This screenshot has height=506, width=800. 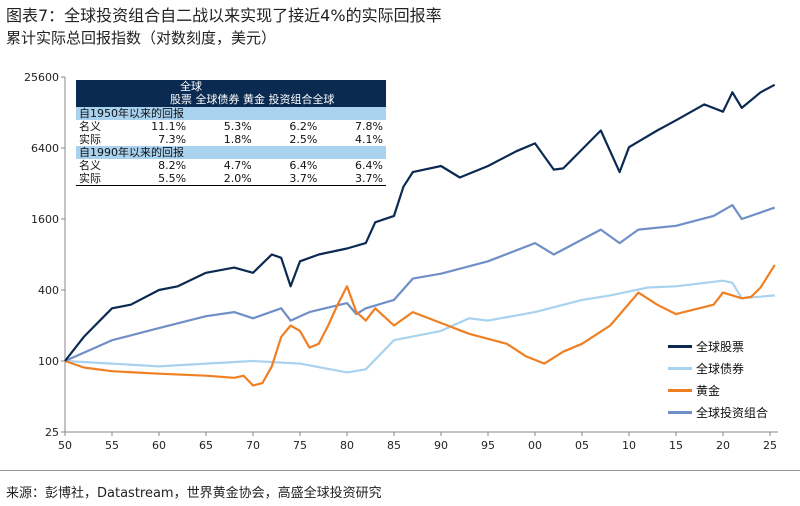 I want to click on legend-item: 全球投资组合, so click(x=718, y=412).